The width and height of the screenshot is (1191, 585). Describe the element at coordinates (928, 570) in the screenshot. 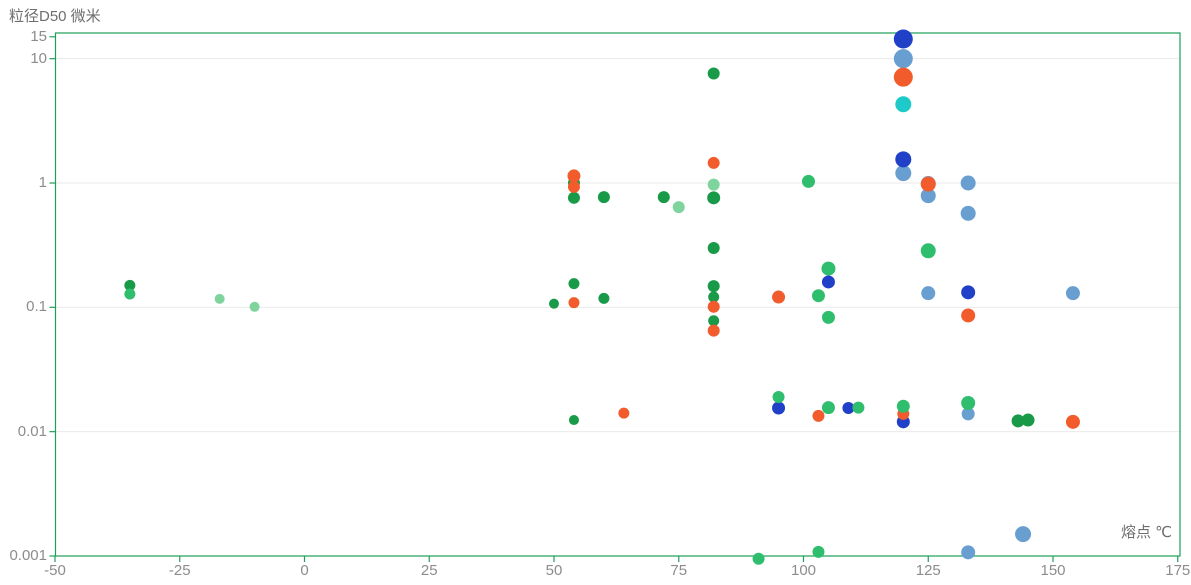

I see `x-tick-label: 125` at that location.